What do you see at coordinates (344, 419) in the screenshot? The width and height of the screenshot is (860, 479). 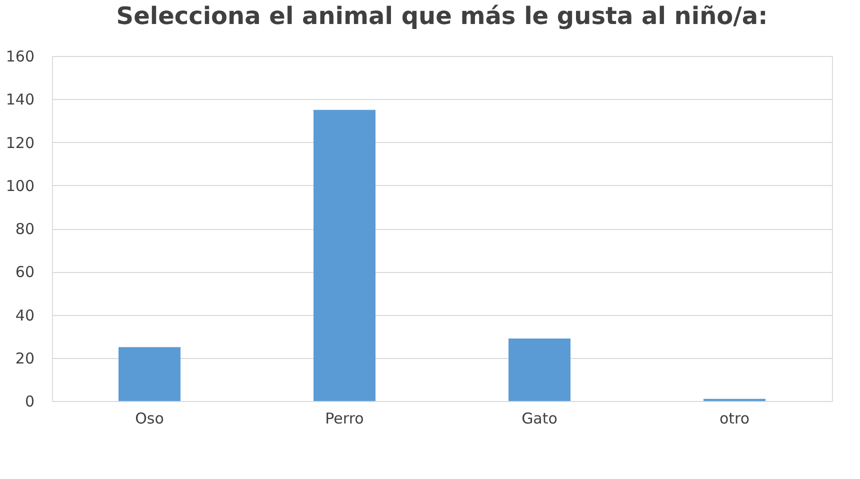 I see `x-tick-label: Perro` at bounding box center [344, 419].